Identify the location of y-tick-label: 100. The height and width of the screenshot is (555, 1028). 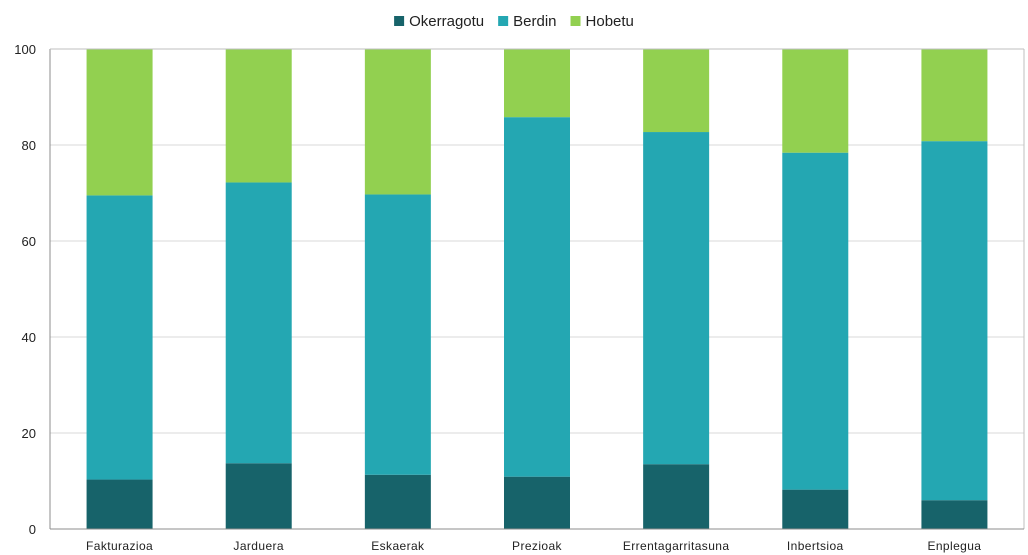
(25, 49).